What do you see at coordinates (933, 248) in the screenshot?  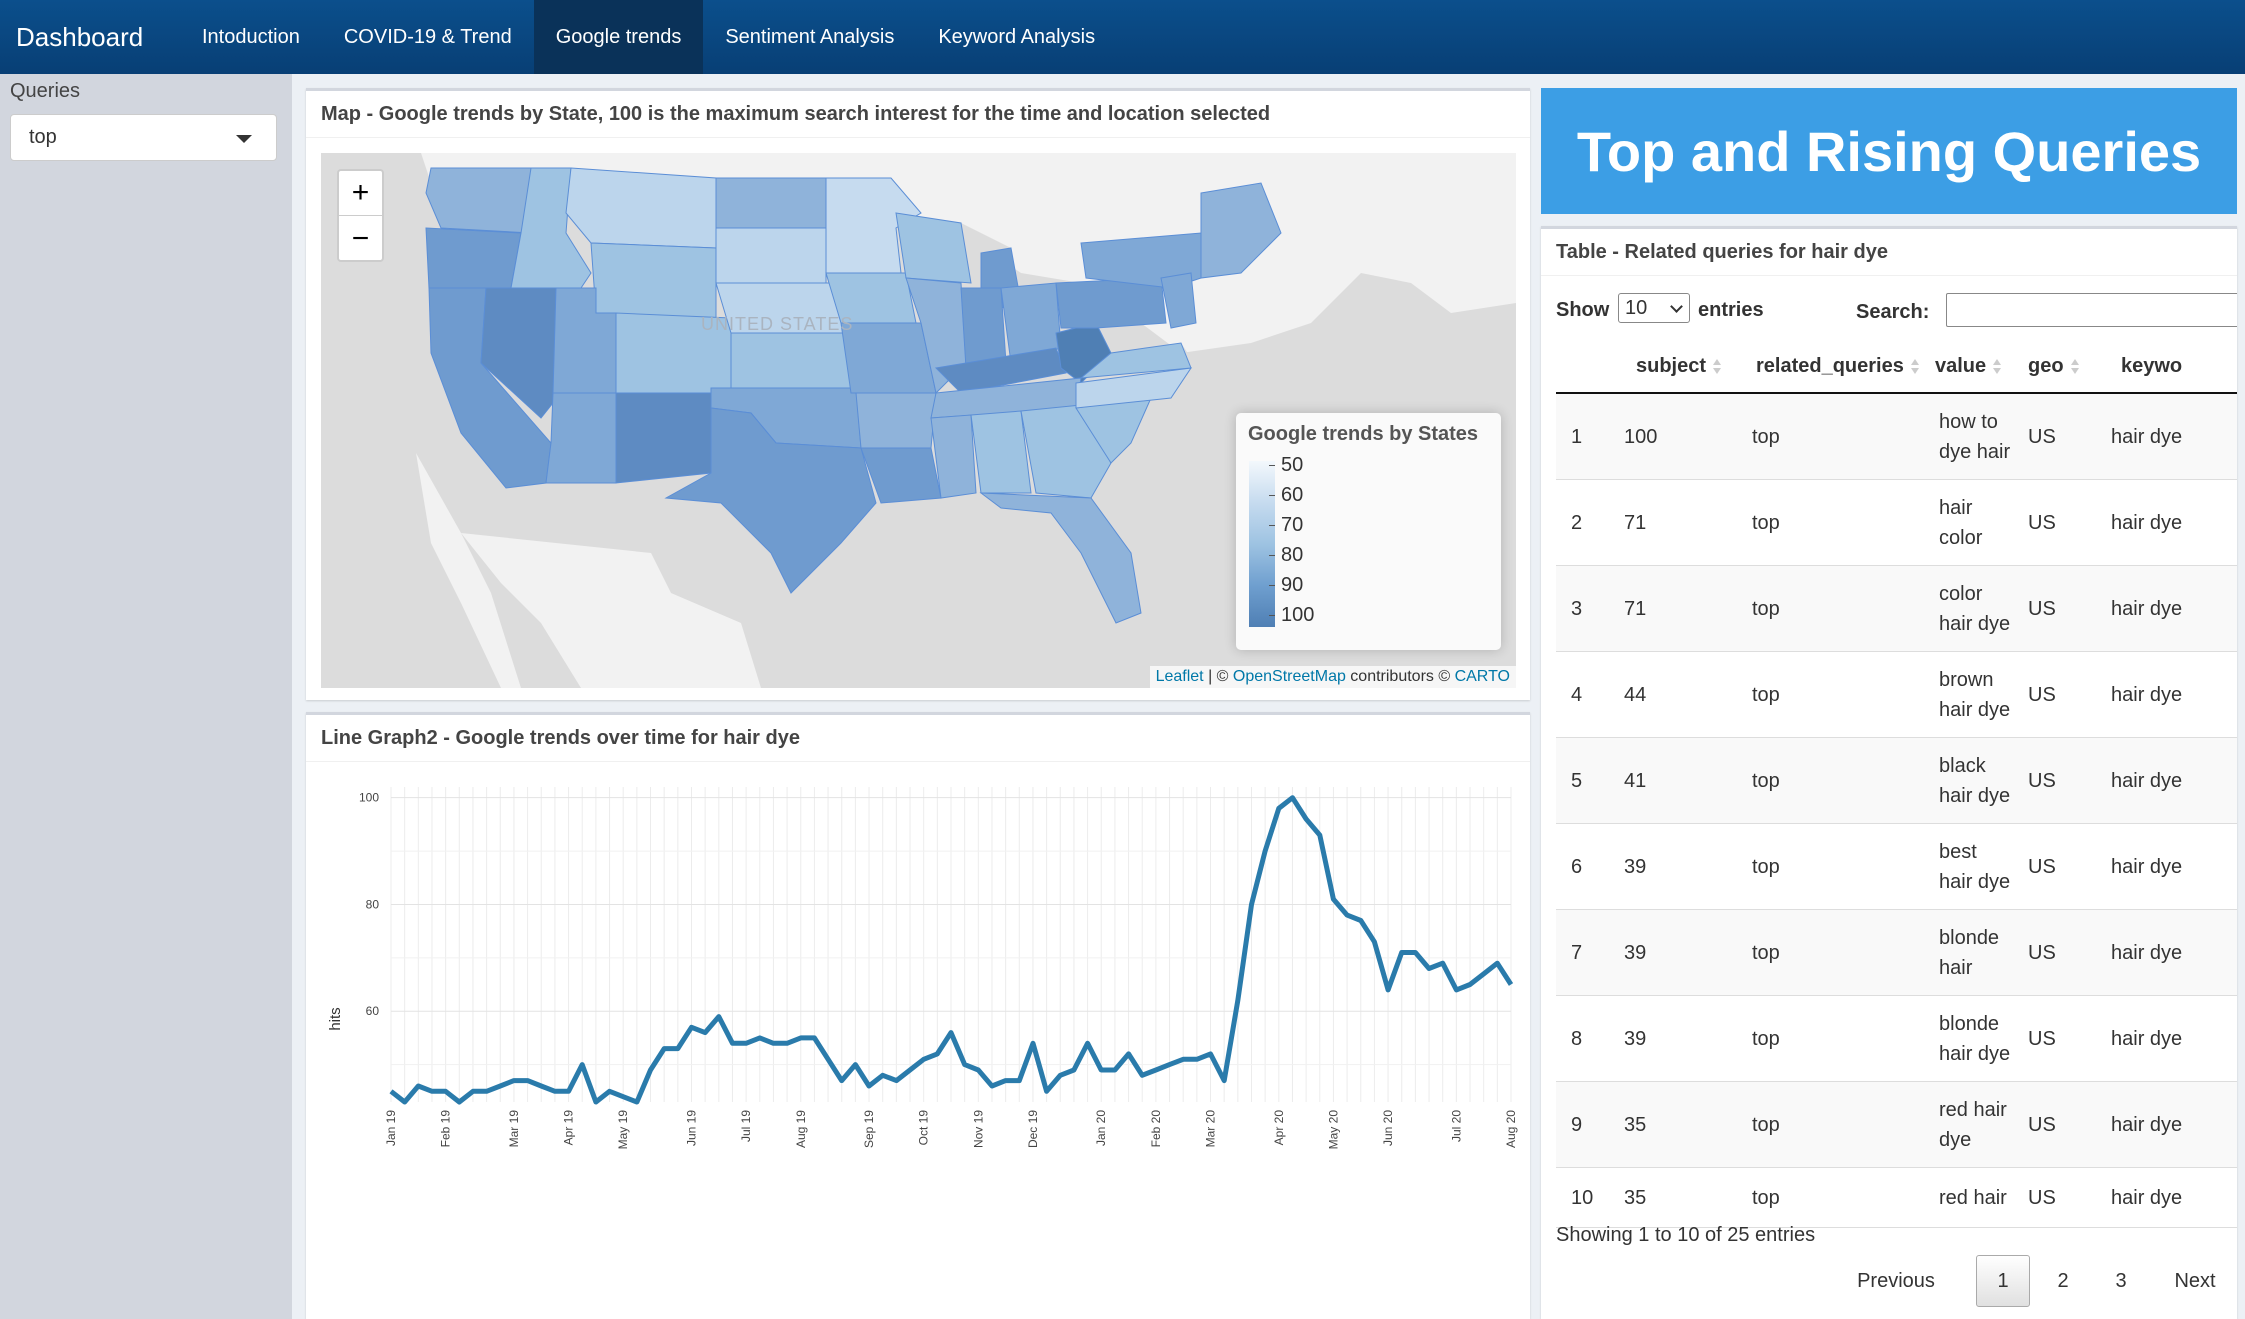 I see `state-wisconsin` at bounding box center [933, 248].